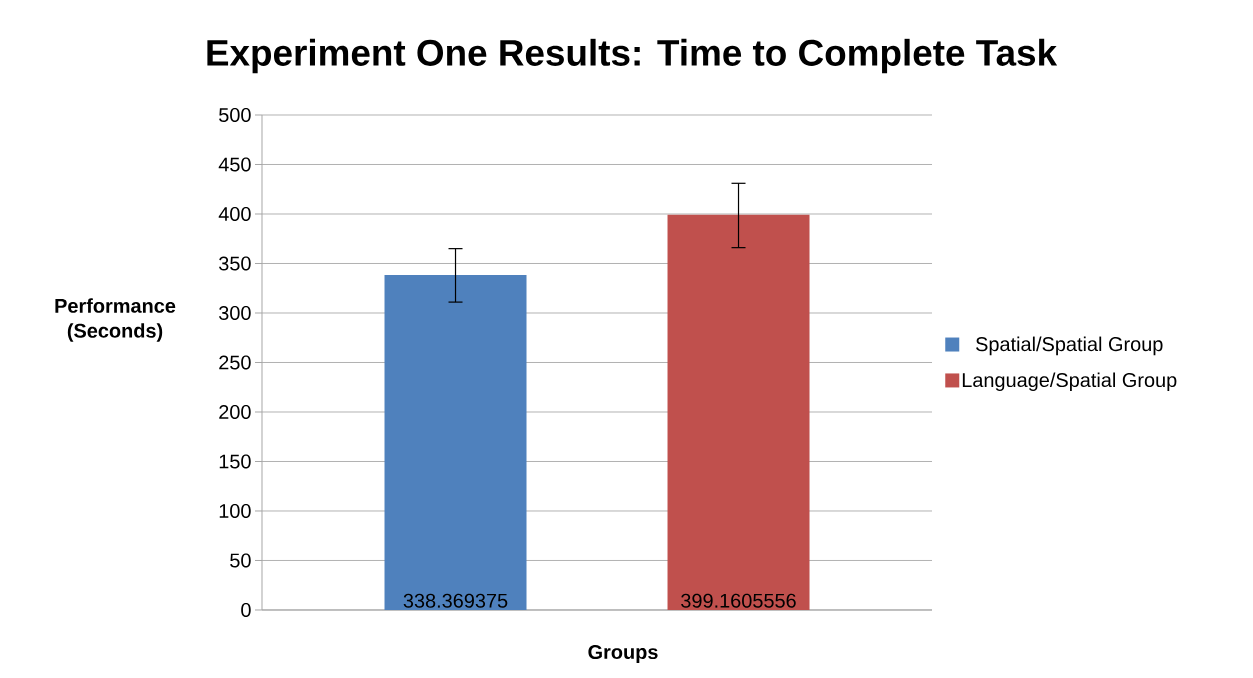 This screenshot has height=678, width=1253. Describe the element at coordinates (235, 412) in the screenshot. I see `y-tick-label: 200` at that location.